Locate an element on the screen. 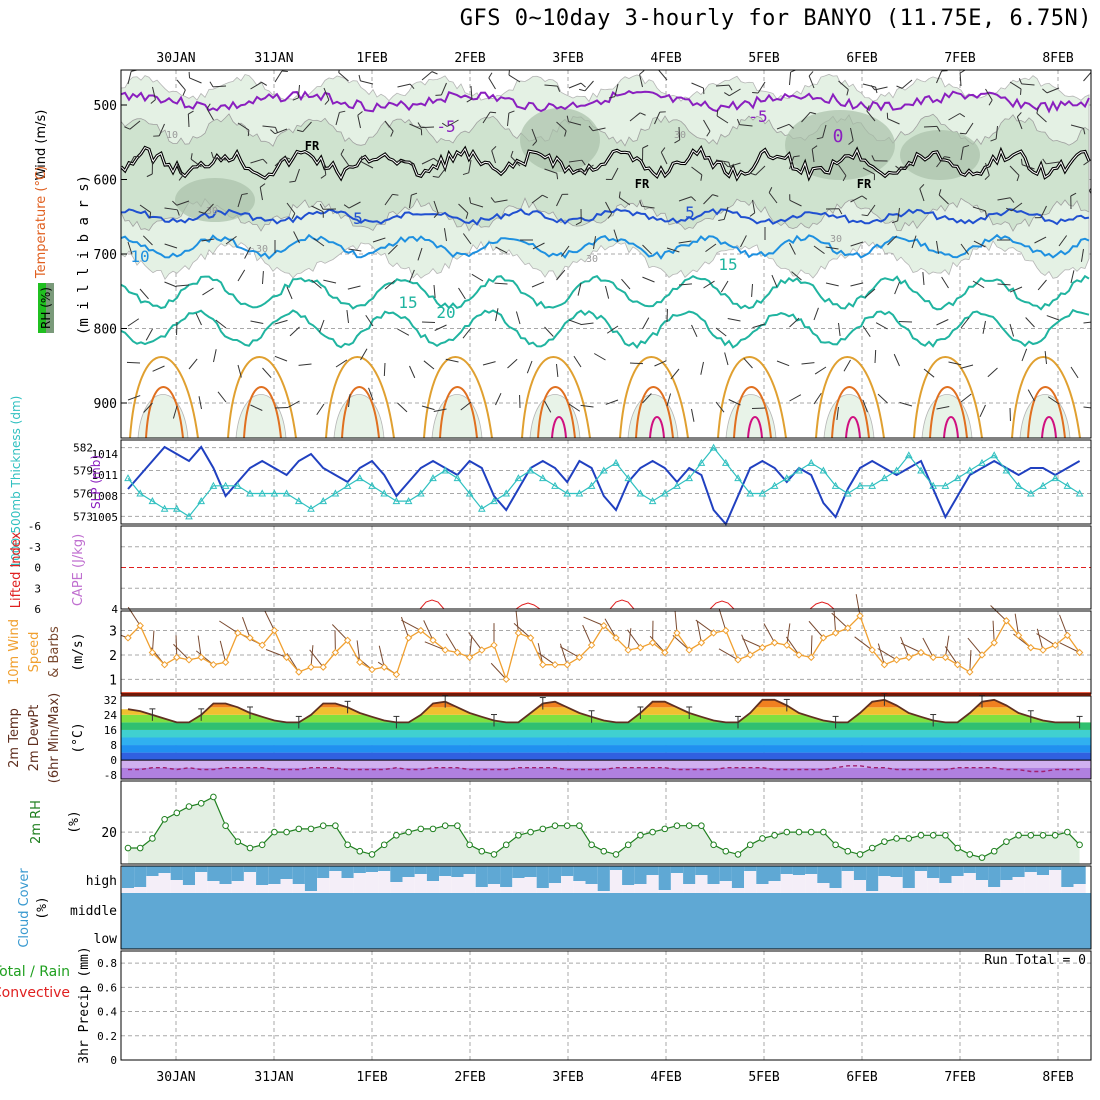 This screenshot has height=1100, width=1100. wind10-tick-label: 2 is located at coordinates (113, 656).